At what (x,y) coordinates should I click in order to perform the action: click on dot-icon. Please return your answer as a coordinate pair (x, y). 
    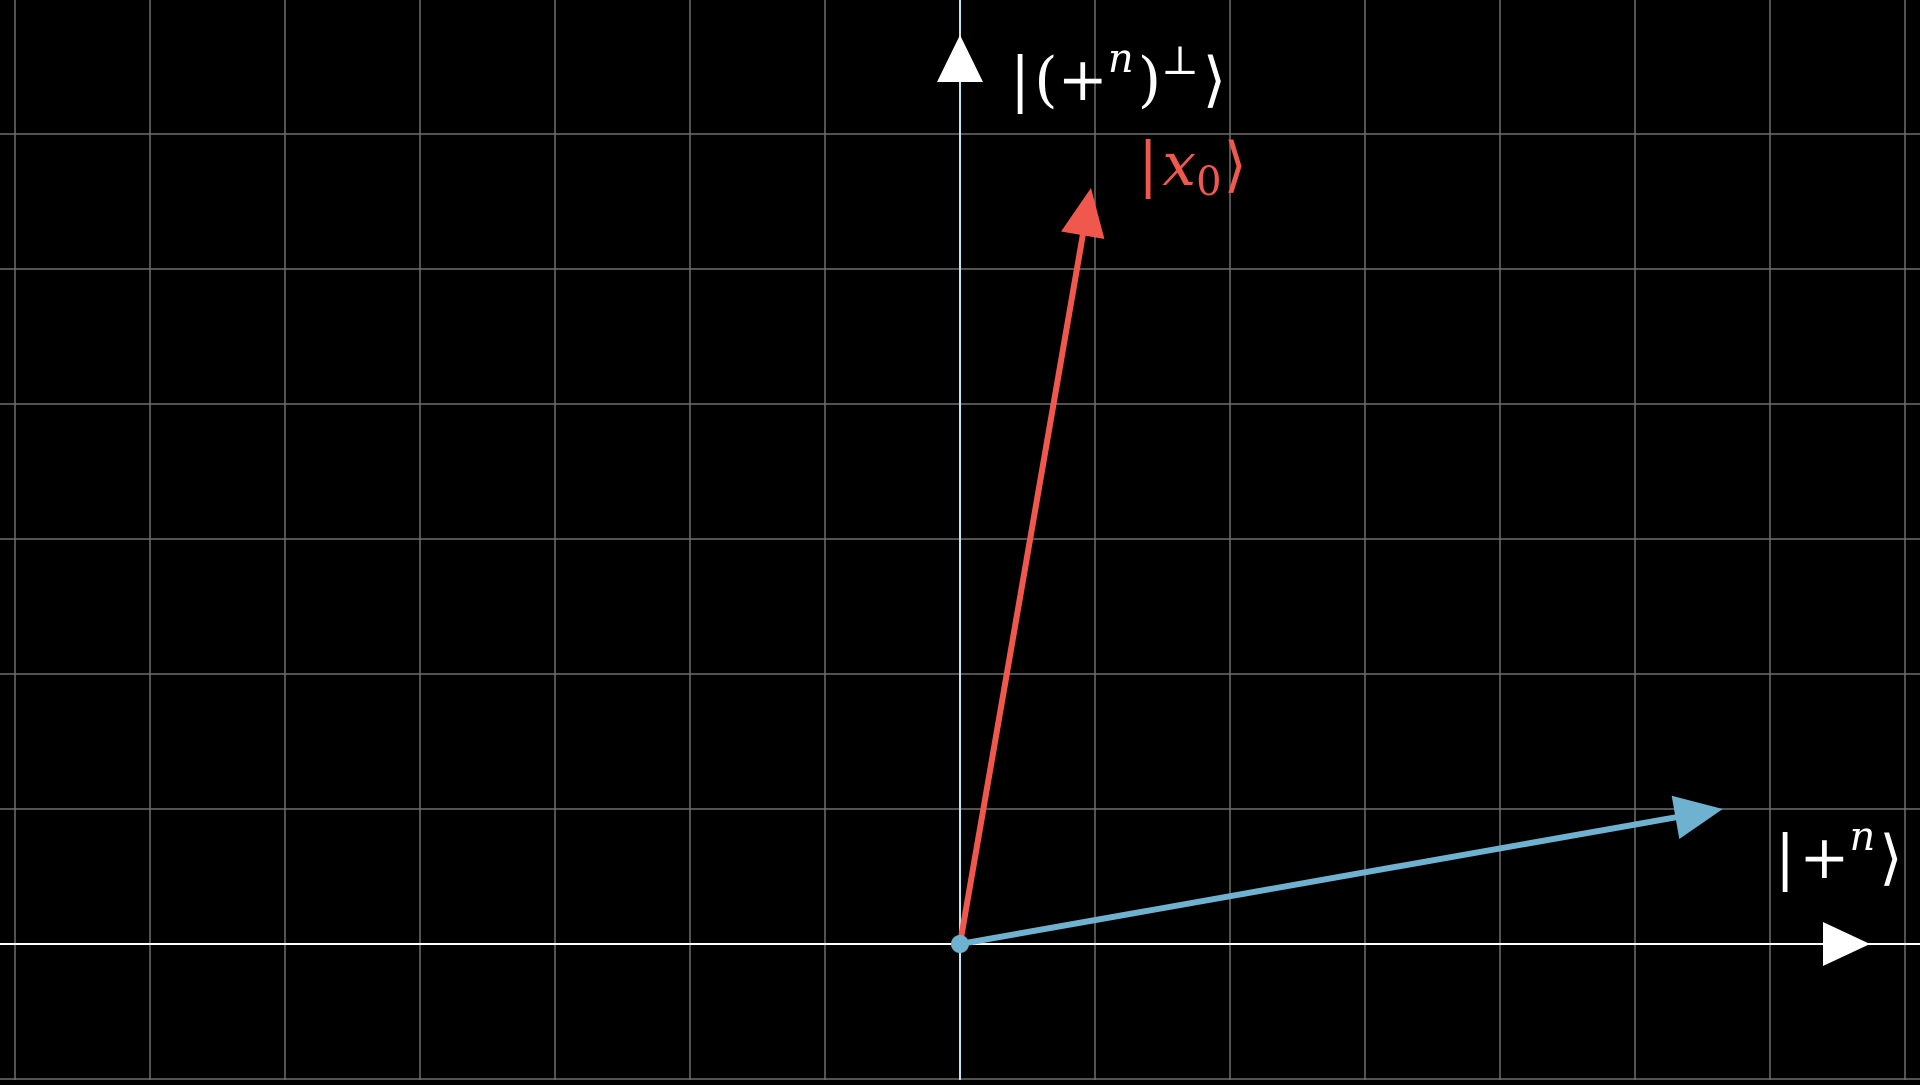
    Looking at the image, I should click on (960, 944).